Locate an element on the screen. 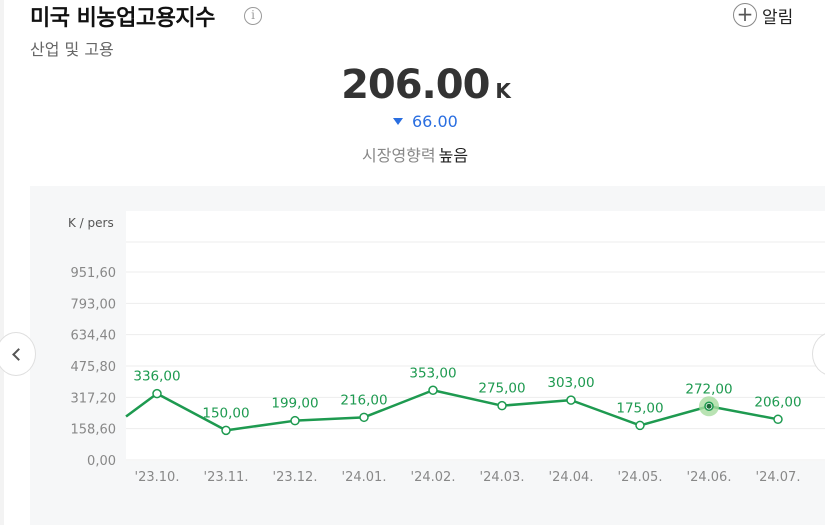  data-label: 150,00 is located at coordinates (225, 413).